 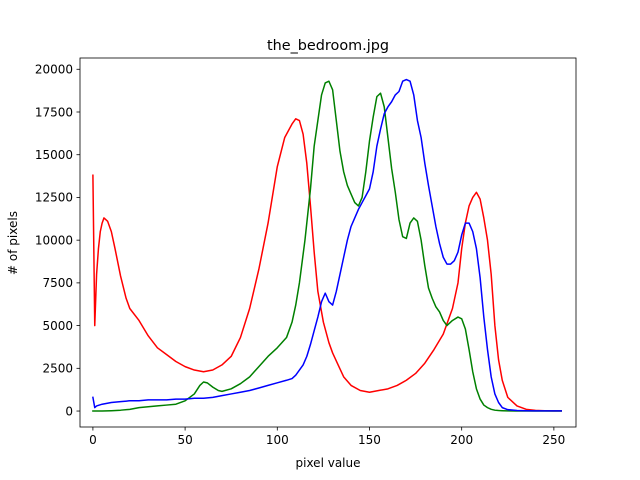 I want to click on y-axis-label: # of pixels, so click(x=13, y=243).